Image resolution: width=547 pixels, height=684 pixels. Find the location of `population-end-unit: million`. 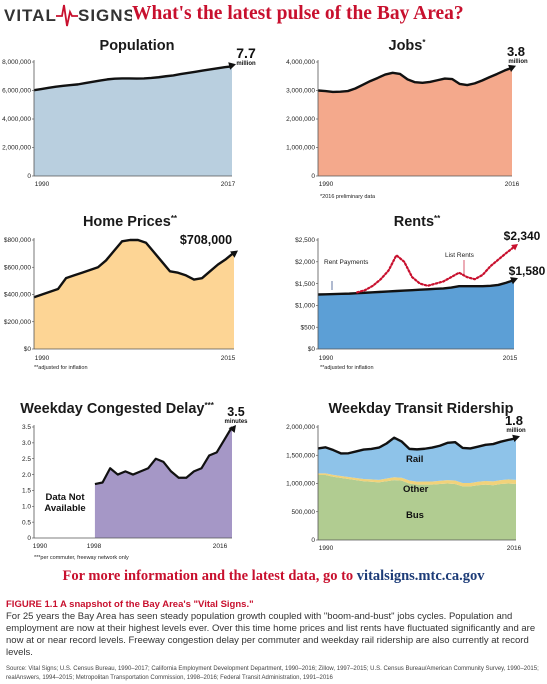

population-end-unit: million is located at coordinates (246, 64).